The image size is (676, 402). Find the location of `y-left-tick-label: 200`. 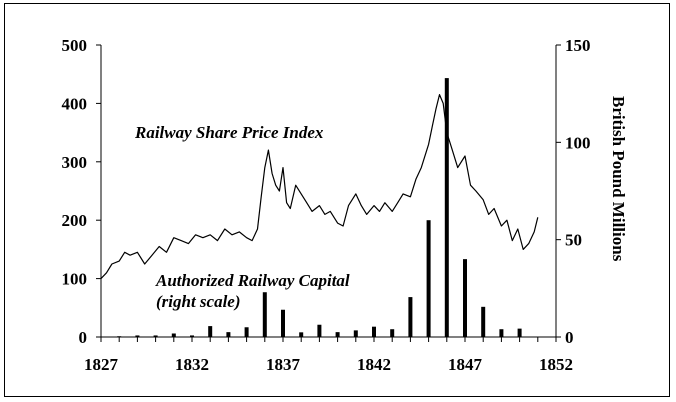

y-left-tick-label: 200 is located at coordinates (75, 220).